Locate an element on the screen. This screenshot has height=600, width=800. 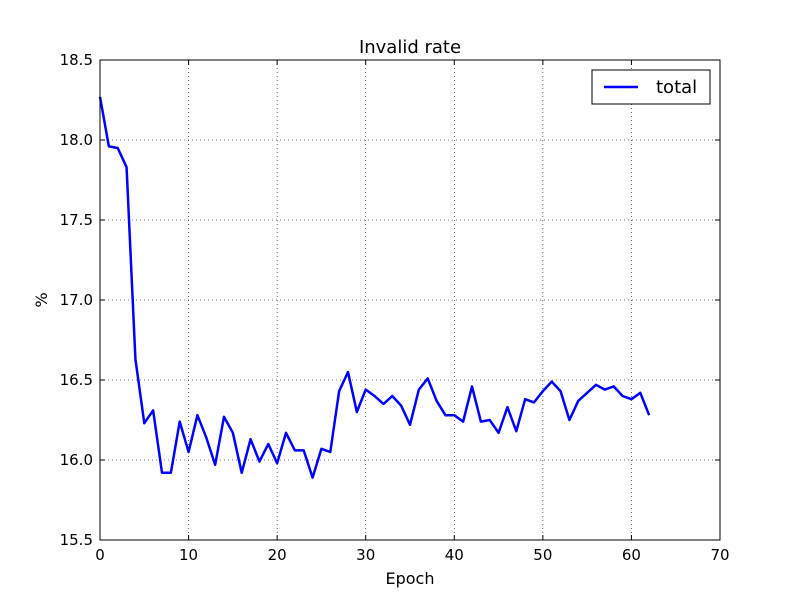
x-axis-label: Epoch is located at coordinates (410, 578).